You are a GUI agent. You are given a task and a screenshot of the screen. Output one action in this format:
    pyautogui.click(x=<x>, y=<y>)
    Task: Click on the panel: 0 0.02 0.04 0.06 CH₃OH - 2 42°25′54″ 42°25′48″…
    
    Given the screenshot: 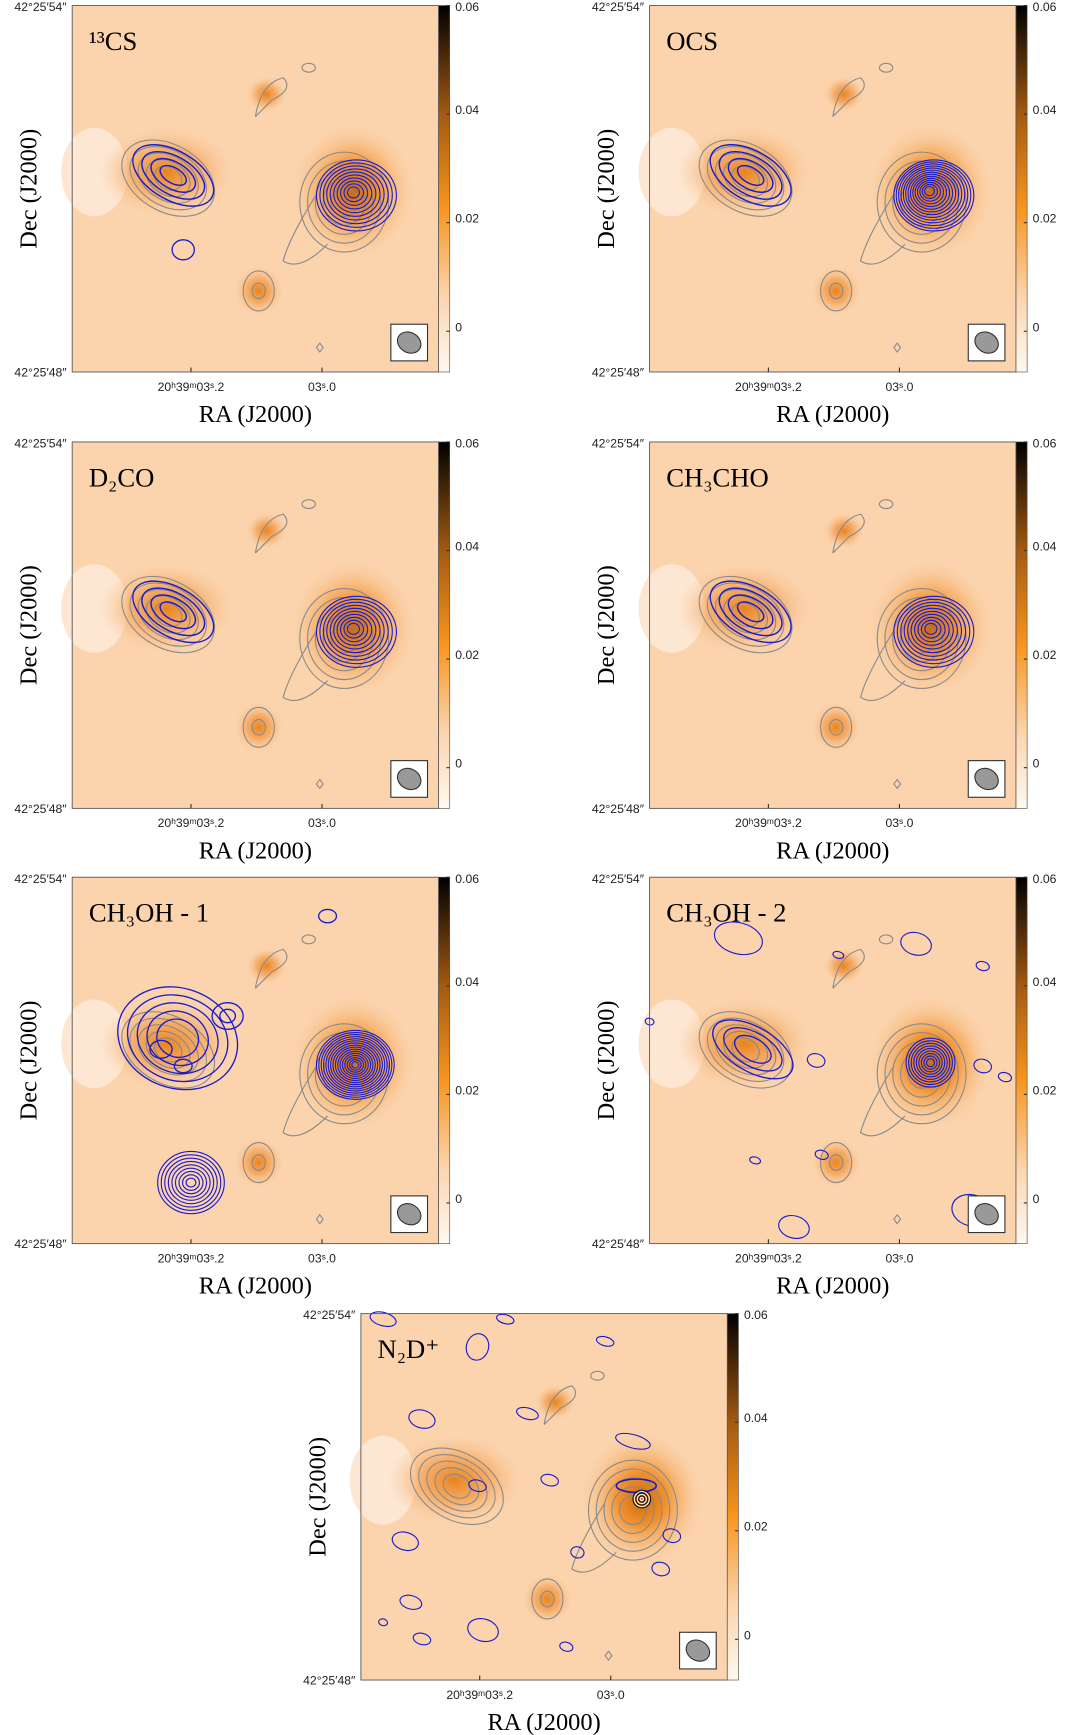 What is the action you would take?
    pyautogui.click(x=824, y=1086)
    